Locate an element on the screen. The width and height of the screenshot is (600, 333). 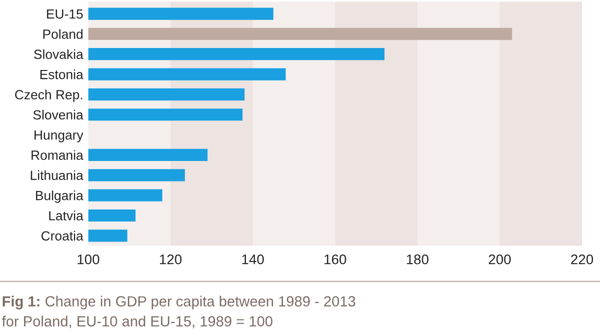
x-tick-label: 120 is located at coordinates (171, 259).